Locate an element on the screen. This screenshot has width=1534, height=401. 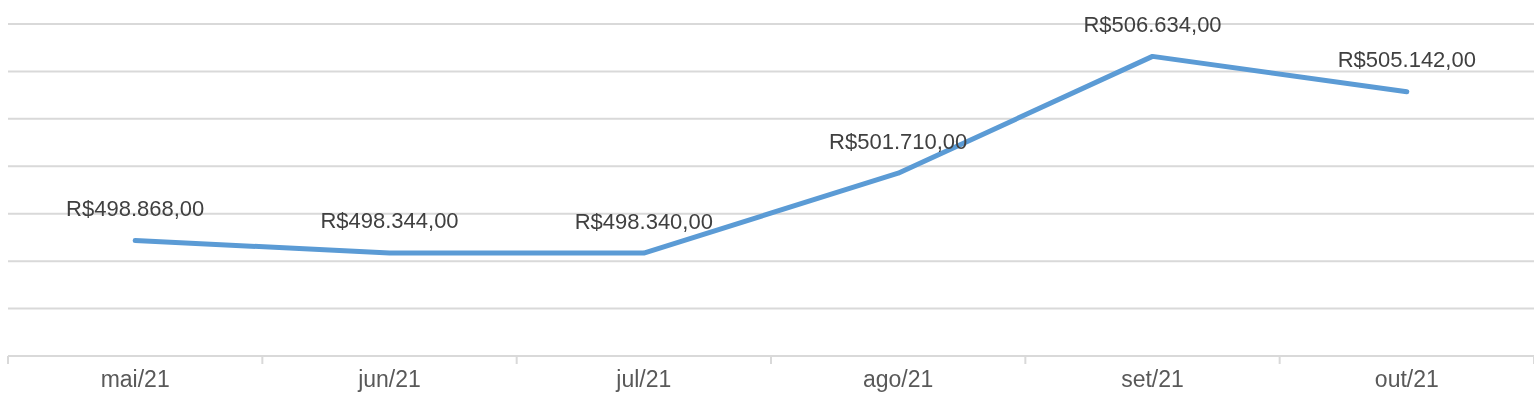
data-label: R$505.142,00 is located at coordinates (1406, 60).